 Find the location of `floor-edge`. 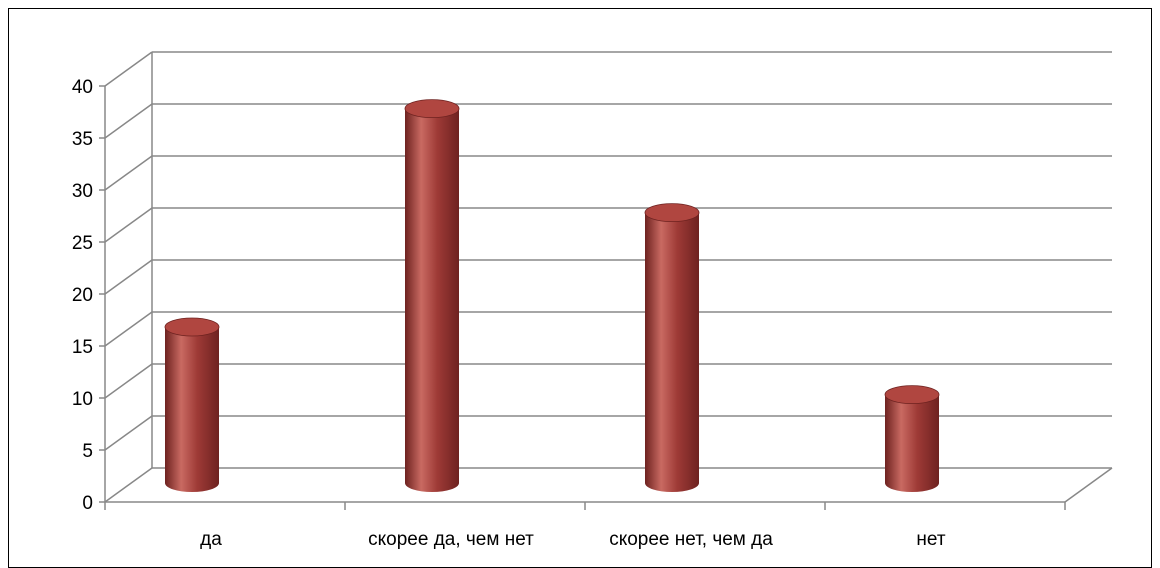

floor-edge is located at coordinates (1088, 485).